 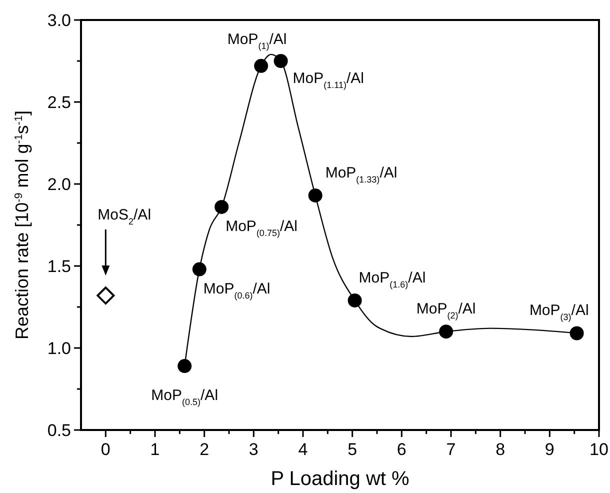 What do you see at coordinates (105, 449) in the screenshot?
I see `x-tick-label: 0` at bounding box center [105, 449].